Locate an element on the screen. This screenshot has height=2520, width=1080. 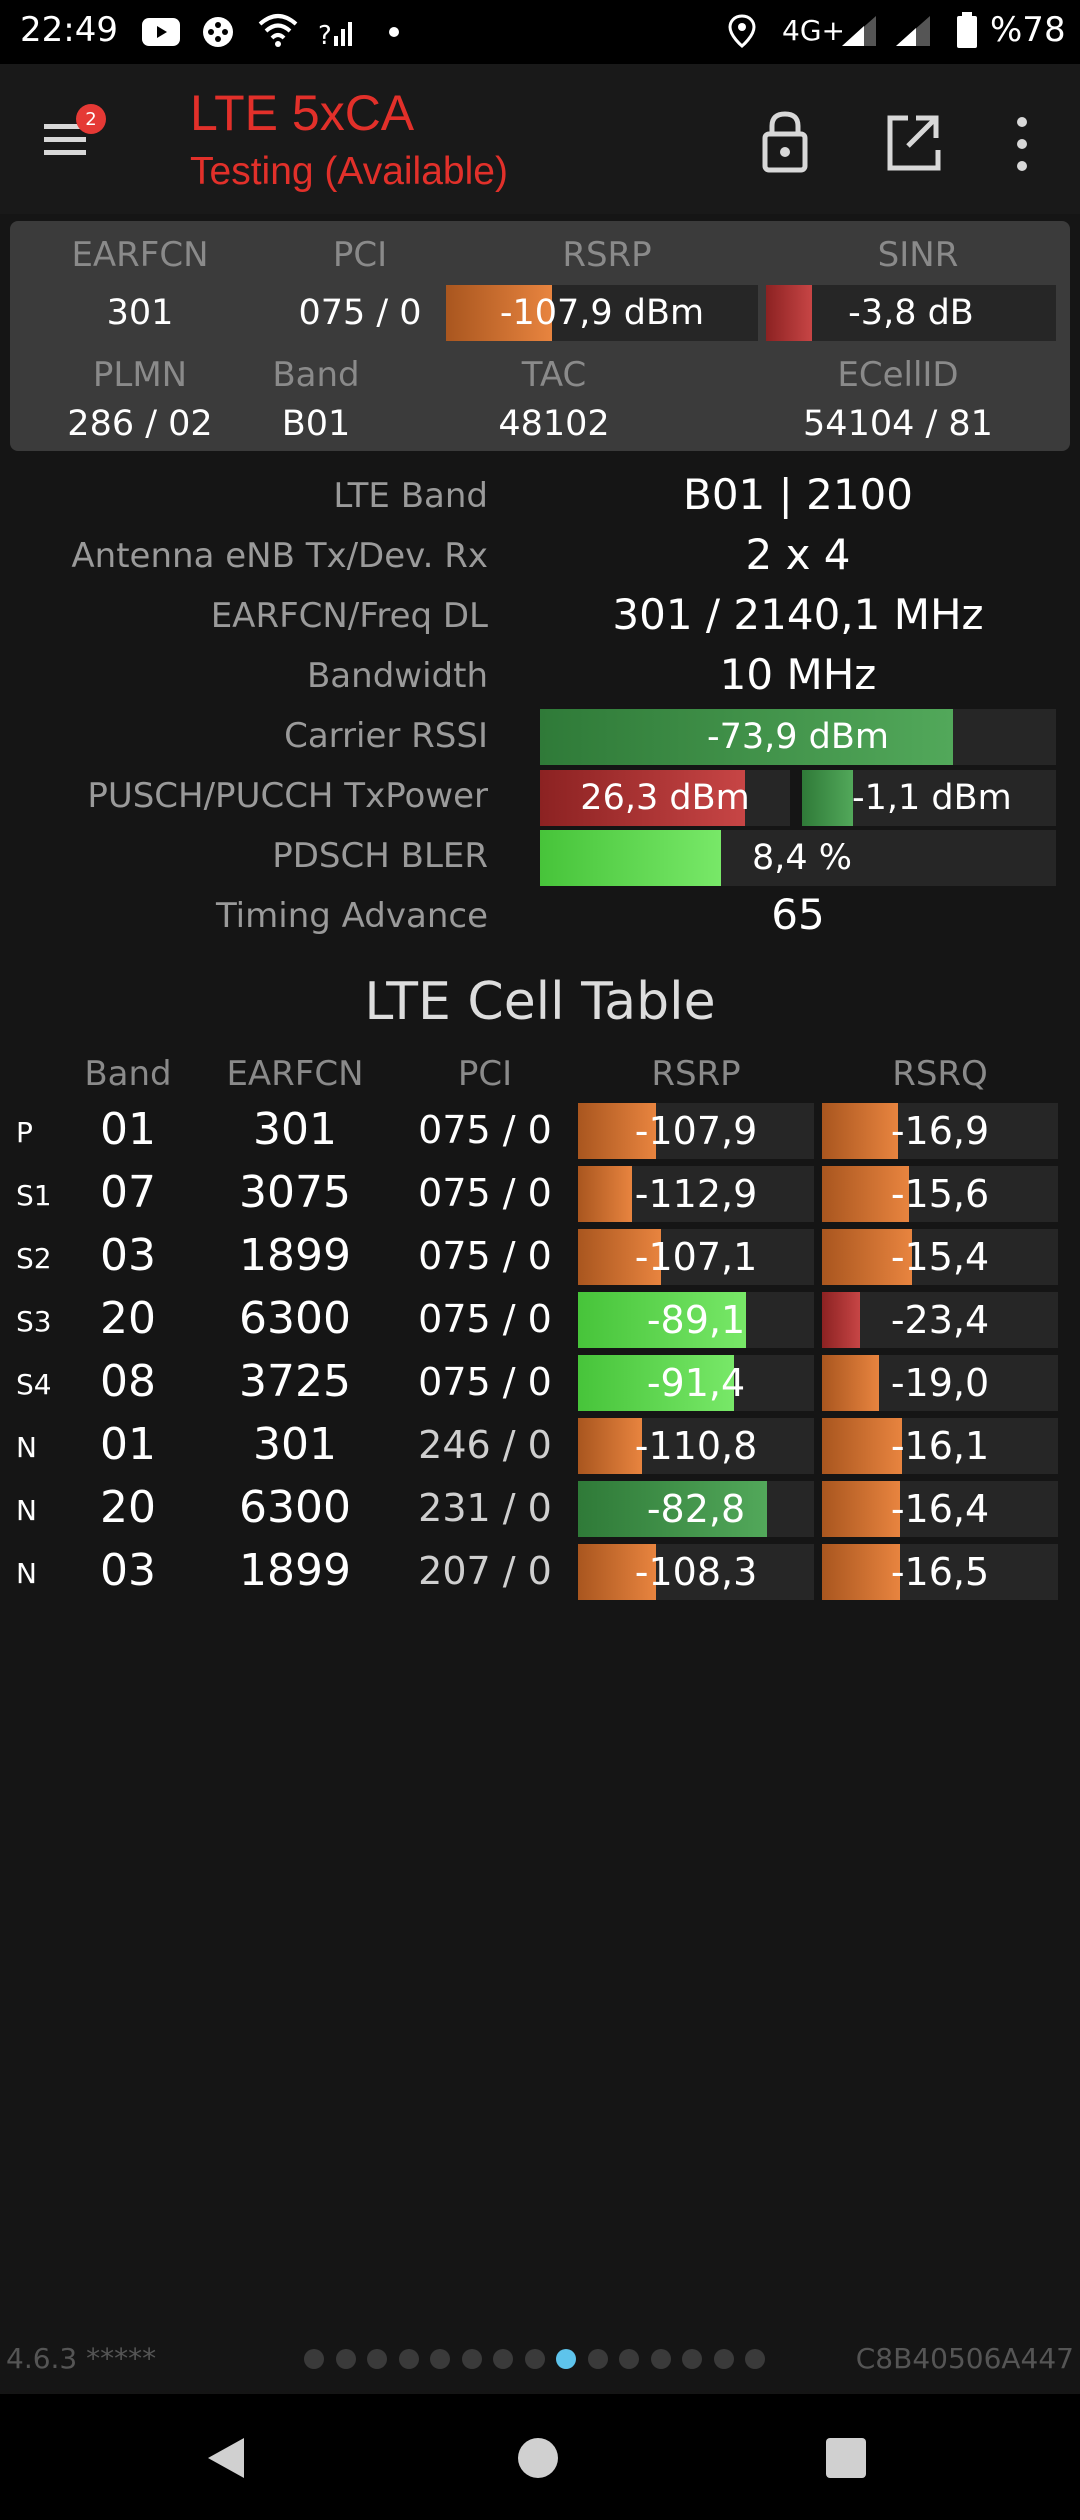
antenna-value: 2 x 4 is located at coordinates (798, 554).